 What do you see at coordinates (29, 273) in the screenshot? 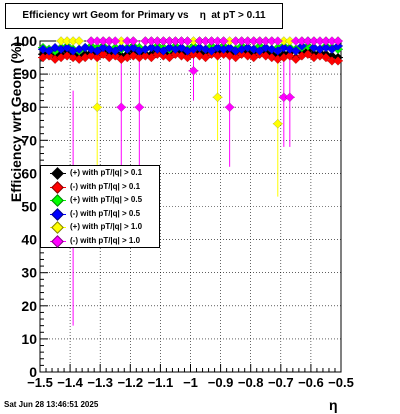
I see `y-tick-label: 30` at bounding box center [29, 273].